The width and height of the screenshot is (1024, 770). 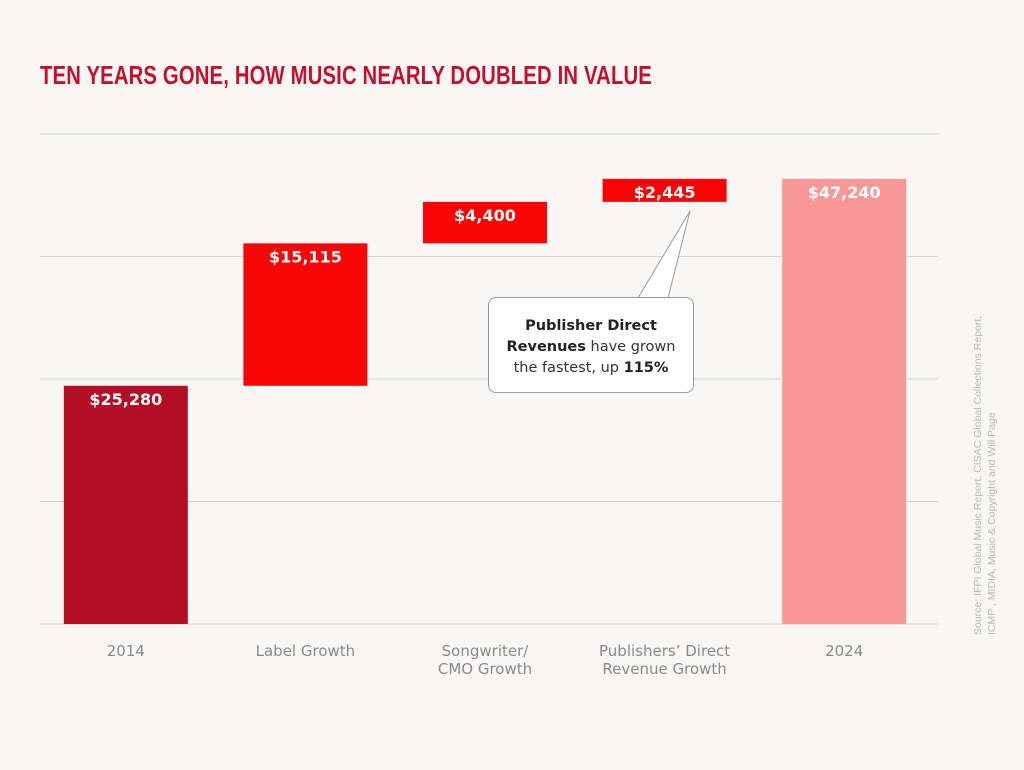 I want to click on x-tick-label: Publishers’ Direct Revenue Growth, so click(x=664, y=660).